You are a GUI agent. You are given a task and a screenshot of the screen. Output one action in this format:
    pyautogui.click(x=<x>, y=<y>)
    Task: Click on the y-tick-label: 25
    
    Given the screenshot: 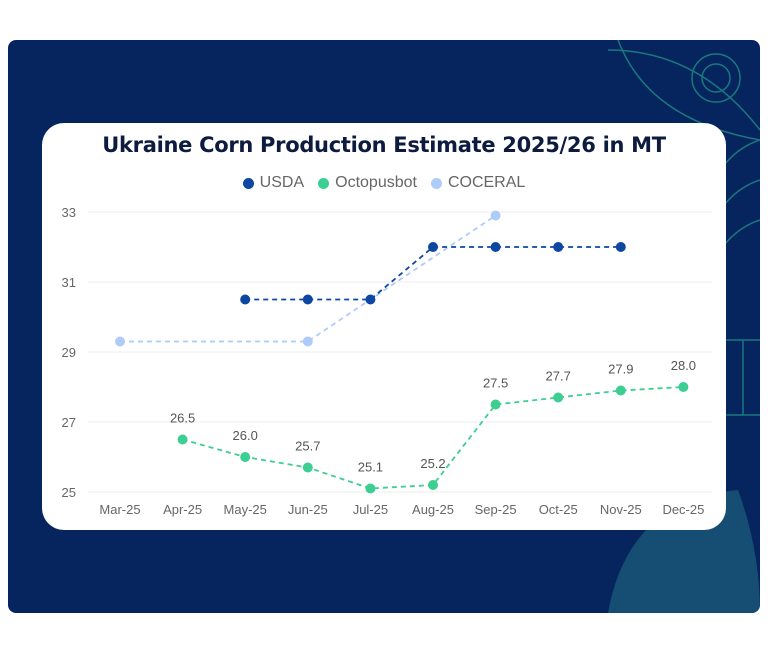 What is the action you would take?
    pyautogui.click(x=69, y=492)
    